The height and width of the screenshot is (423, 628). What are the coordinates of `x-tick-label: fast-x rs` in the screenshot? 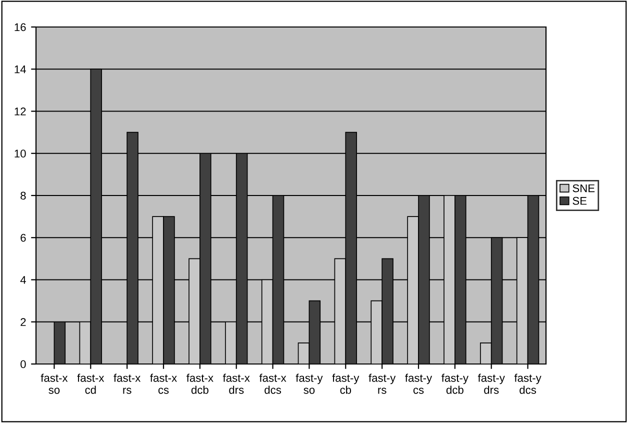 It's located at (127, 384).